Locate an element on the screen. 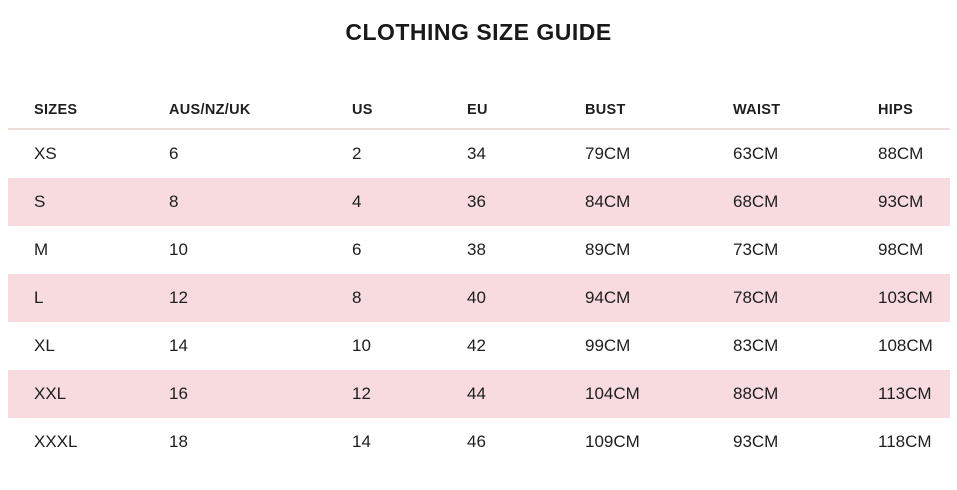  cell-hips: 93CM is located at coordinates (901, 201).